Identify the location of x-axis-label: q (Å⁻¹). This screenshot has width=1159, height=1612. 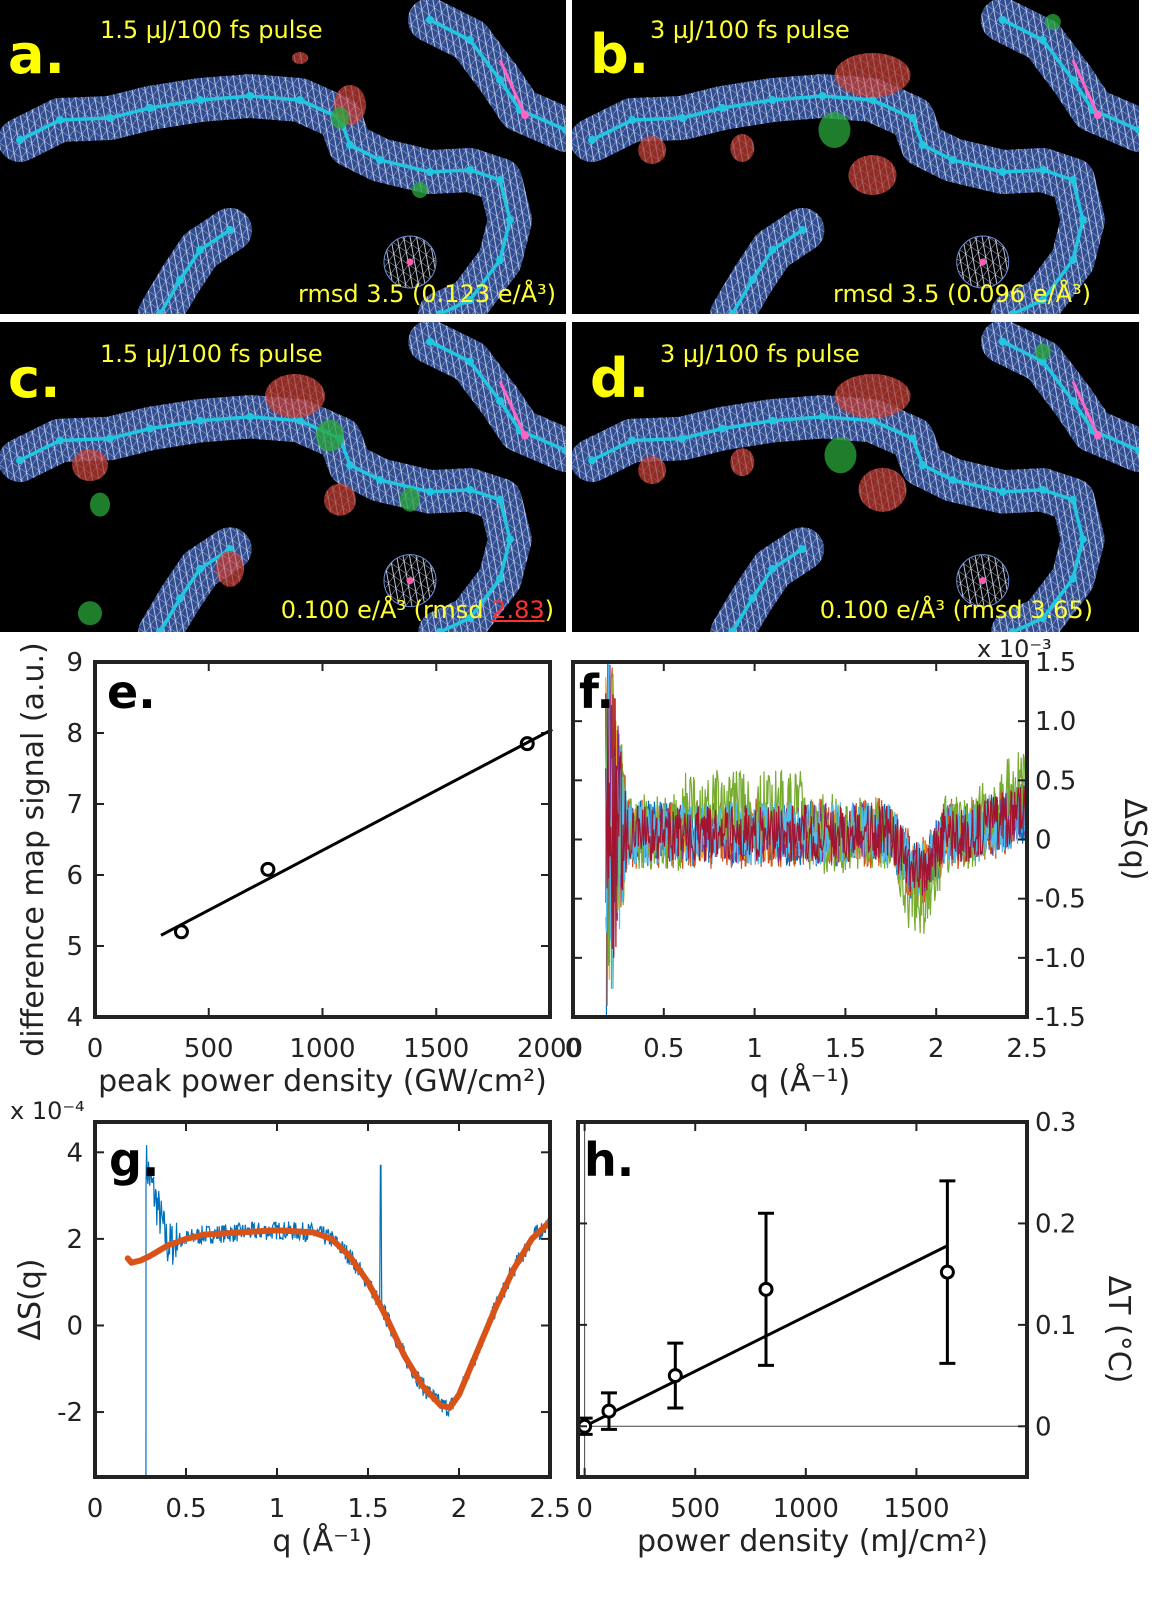
(322, 1541).